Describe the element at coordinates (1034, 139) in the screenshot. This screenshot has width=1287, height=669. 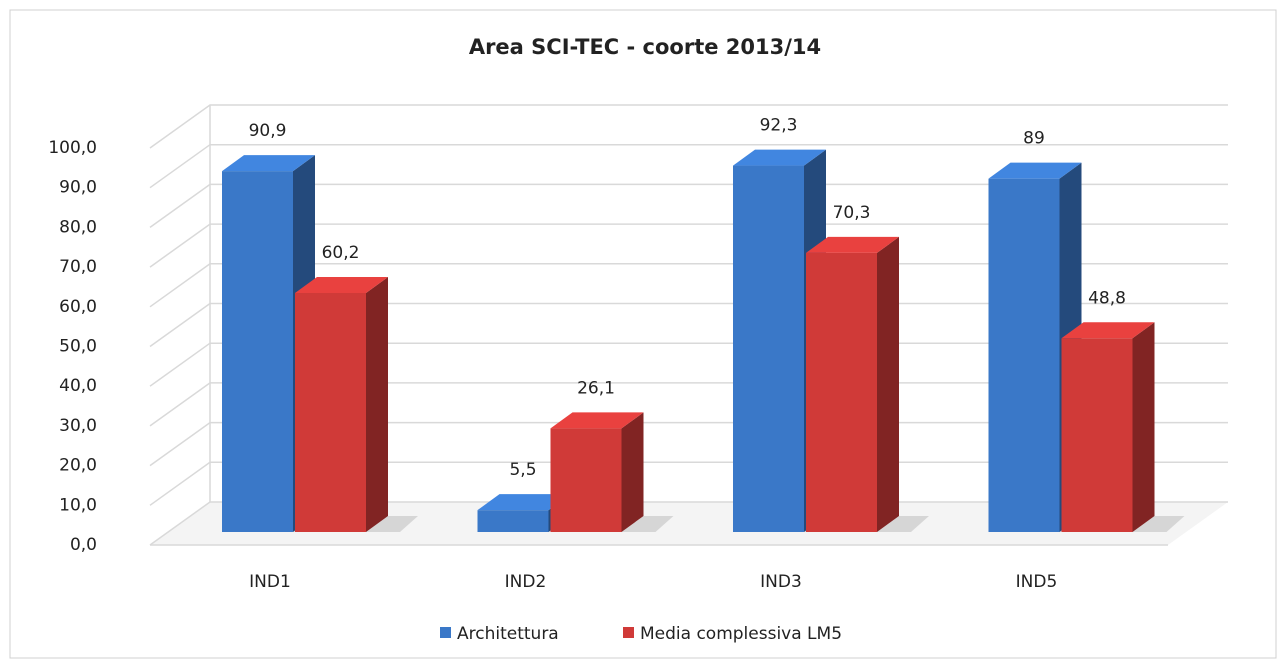
I see `value-label: 89` at that location.